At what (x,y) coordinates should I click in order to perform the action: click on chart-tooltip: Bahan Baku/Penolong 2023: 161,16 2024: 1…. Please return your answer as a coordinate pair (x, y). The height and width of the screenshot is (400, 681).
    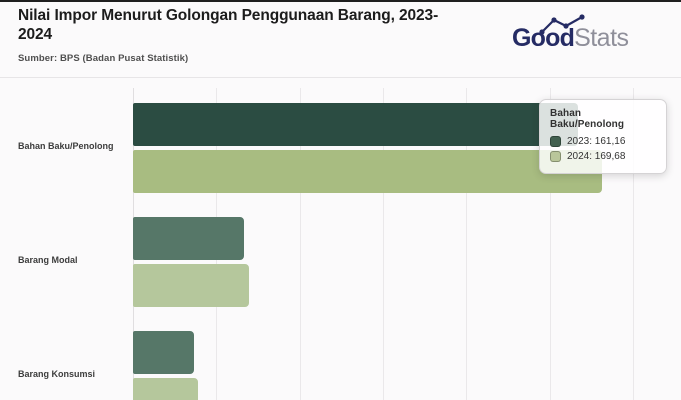
    Looking at the image, I should click on (603, 136).